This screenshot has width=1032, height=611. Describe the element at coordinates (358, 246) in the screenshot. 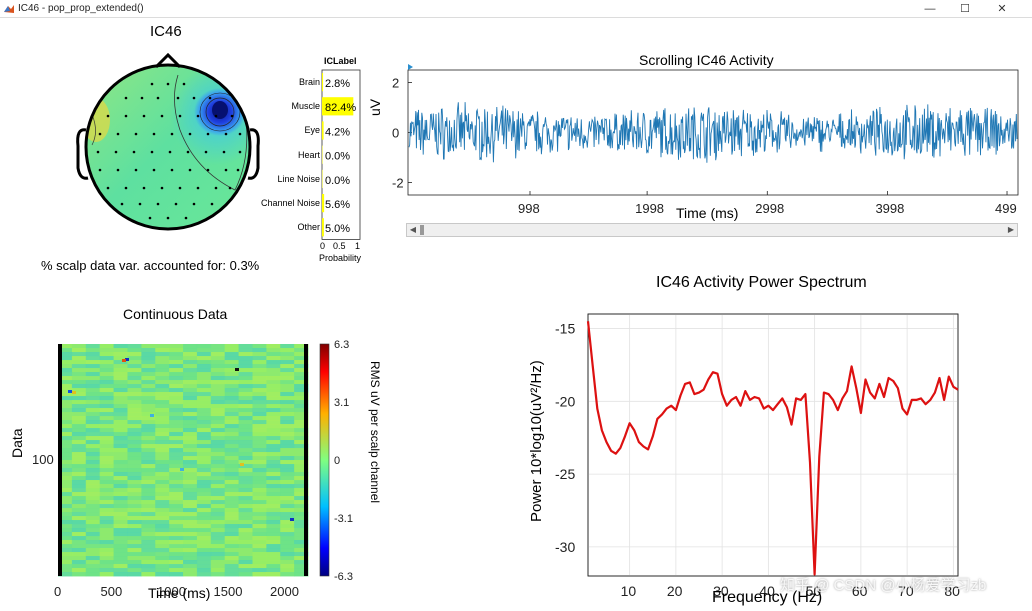

I see `iclabel-xtick-2: 1` at that location.